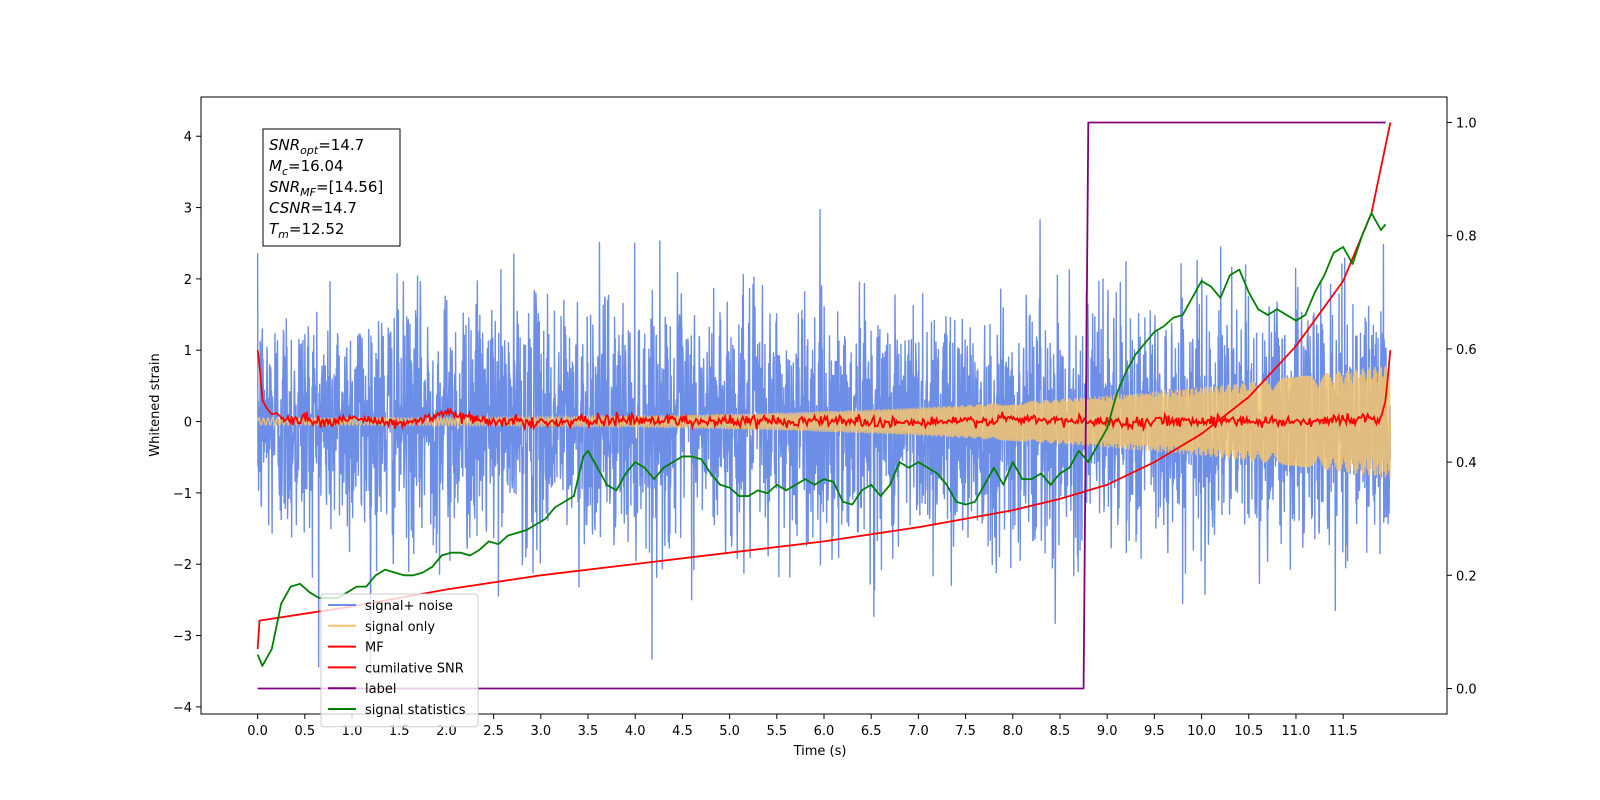 The image size is (1600, 800). Describe the element at coordinates (871, 731) in the screenshot. I see `x-tick-label: 6.5` at that location.